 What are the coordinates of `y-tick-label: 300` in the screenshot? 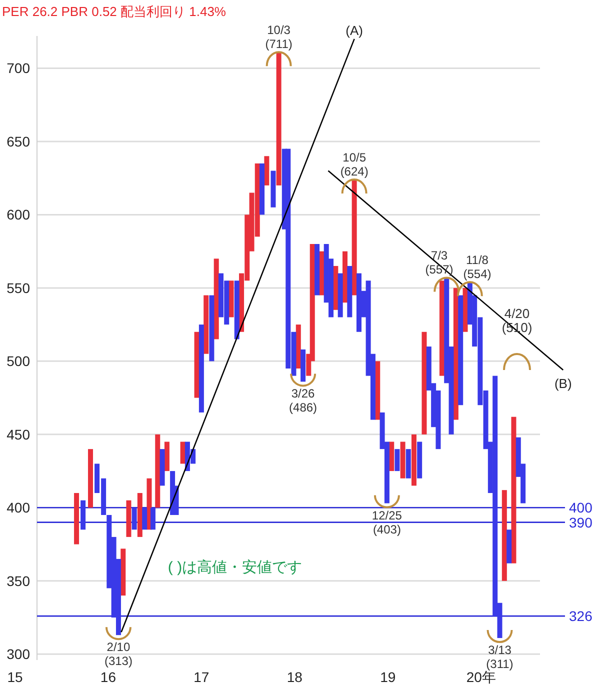 It's located at (18, 654).